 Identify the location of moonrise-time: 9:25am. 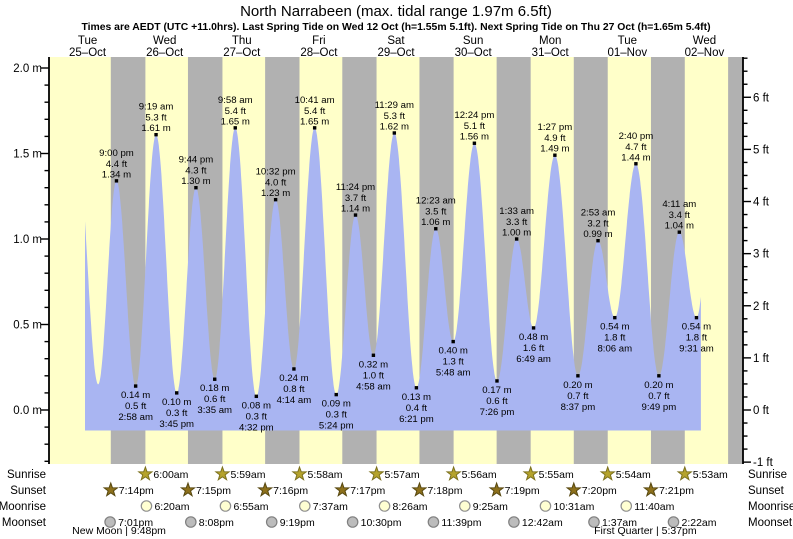
(490, 507).